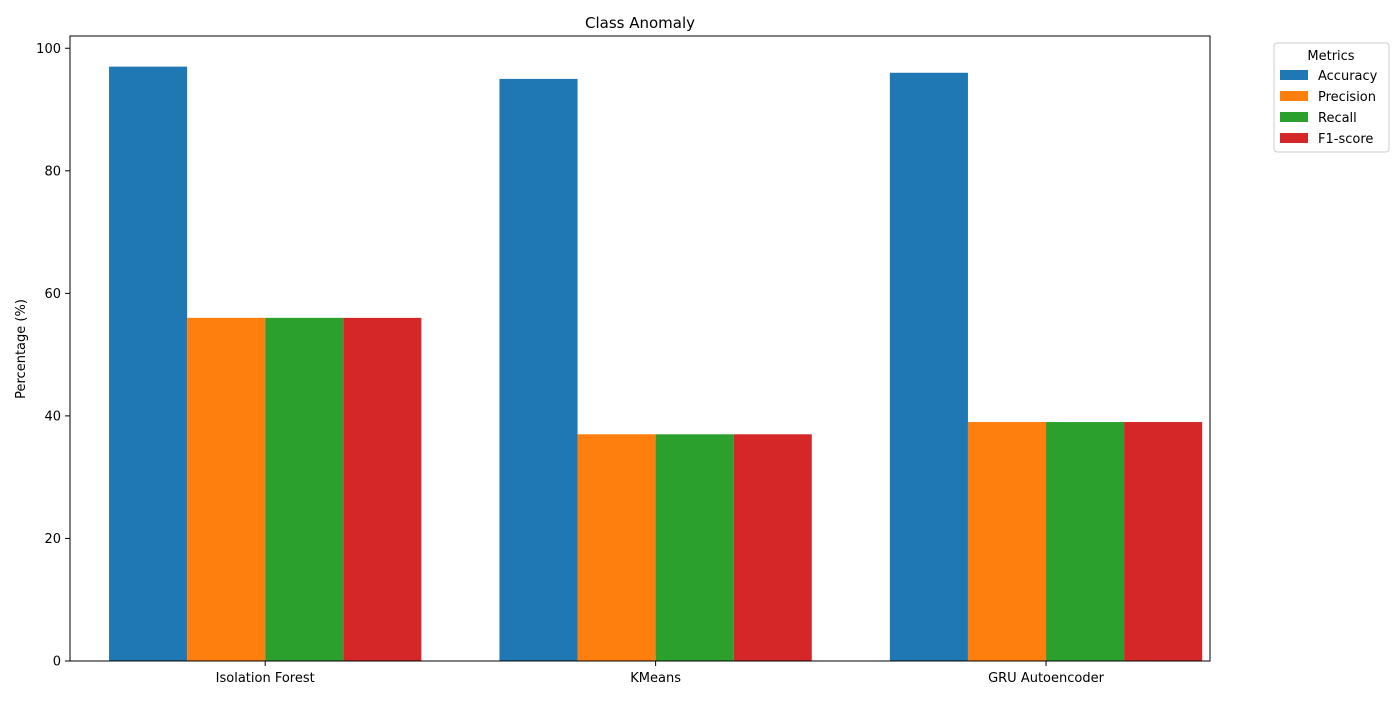  Describe the element at coordinates (1294, 117) in the screenshot. I see `legend-swatch-recall` at that location.